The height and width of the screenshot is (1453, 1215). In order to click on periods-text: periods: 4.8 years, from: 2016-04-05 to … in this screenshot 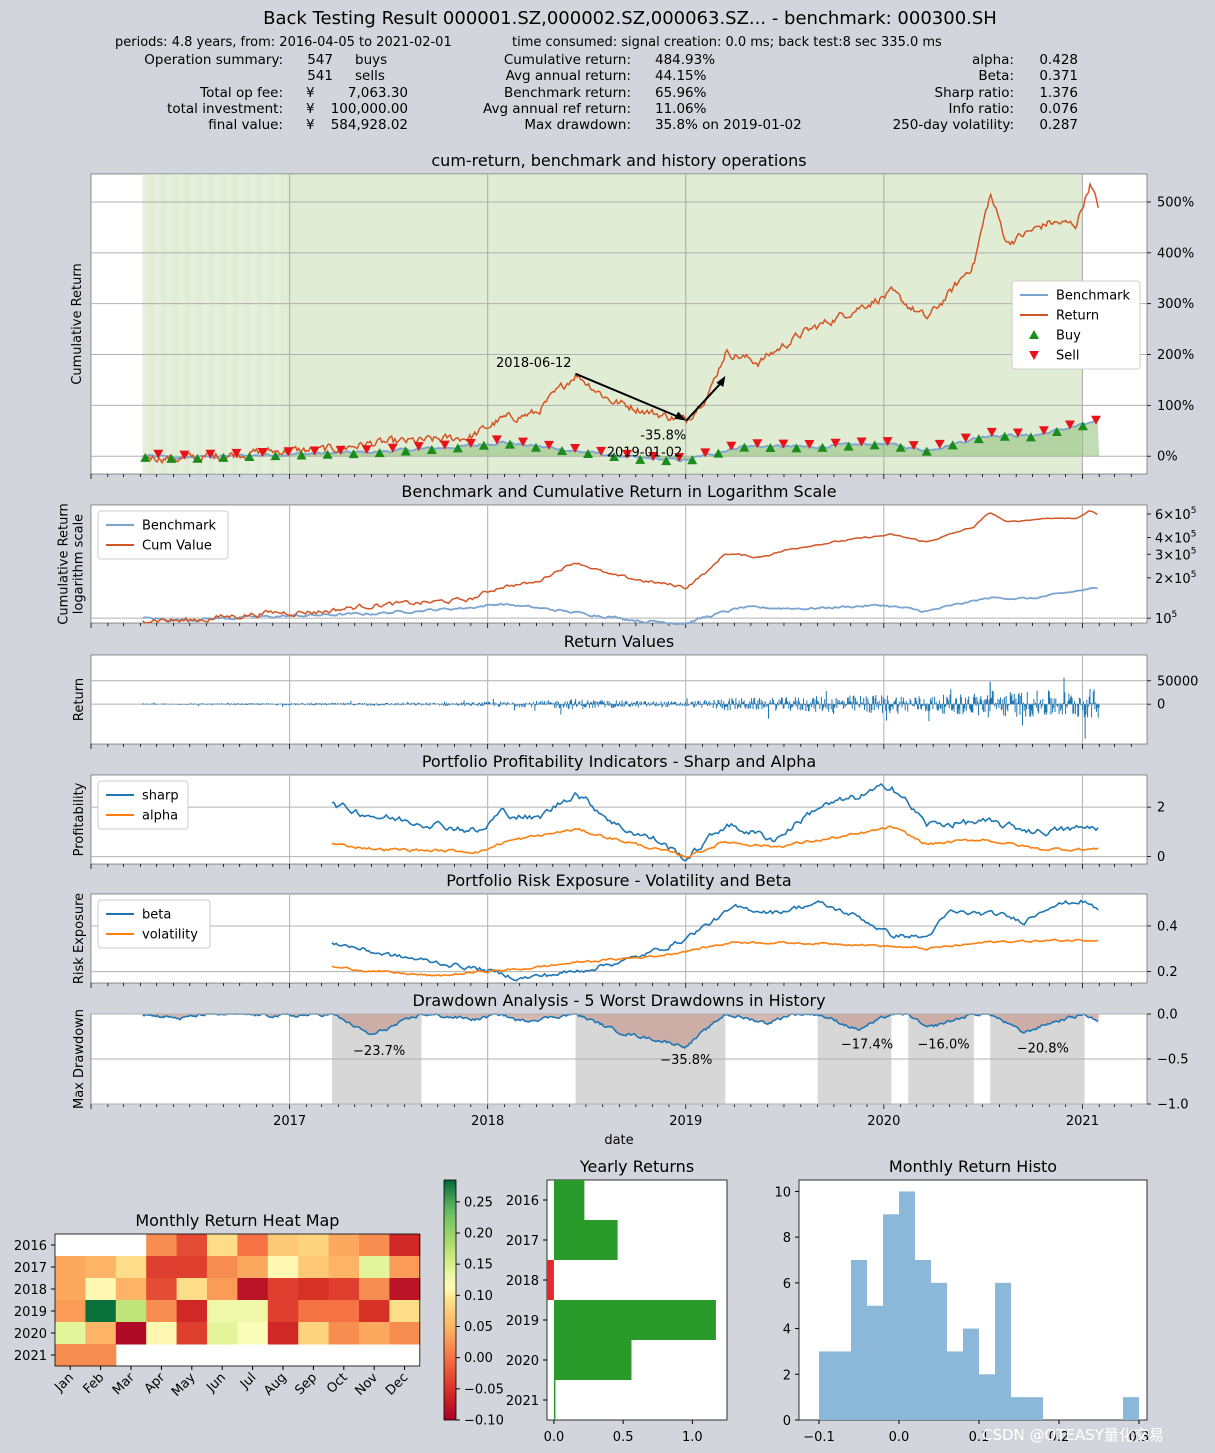, I will do `click(283, 42)`.